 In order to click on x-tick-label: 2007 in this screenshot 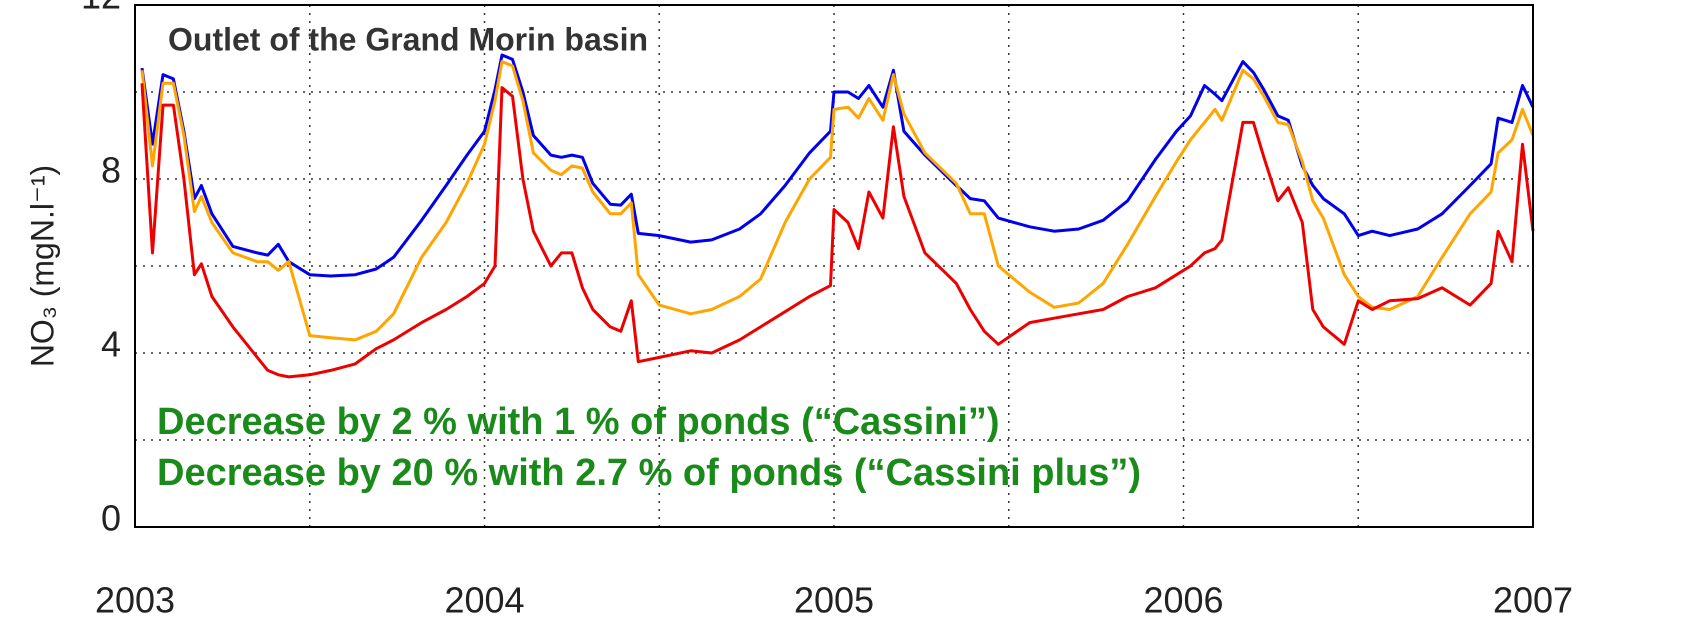, I will do `click(1533, 600)`.